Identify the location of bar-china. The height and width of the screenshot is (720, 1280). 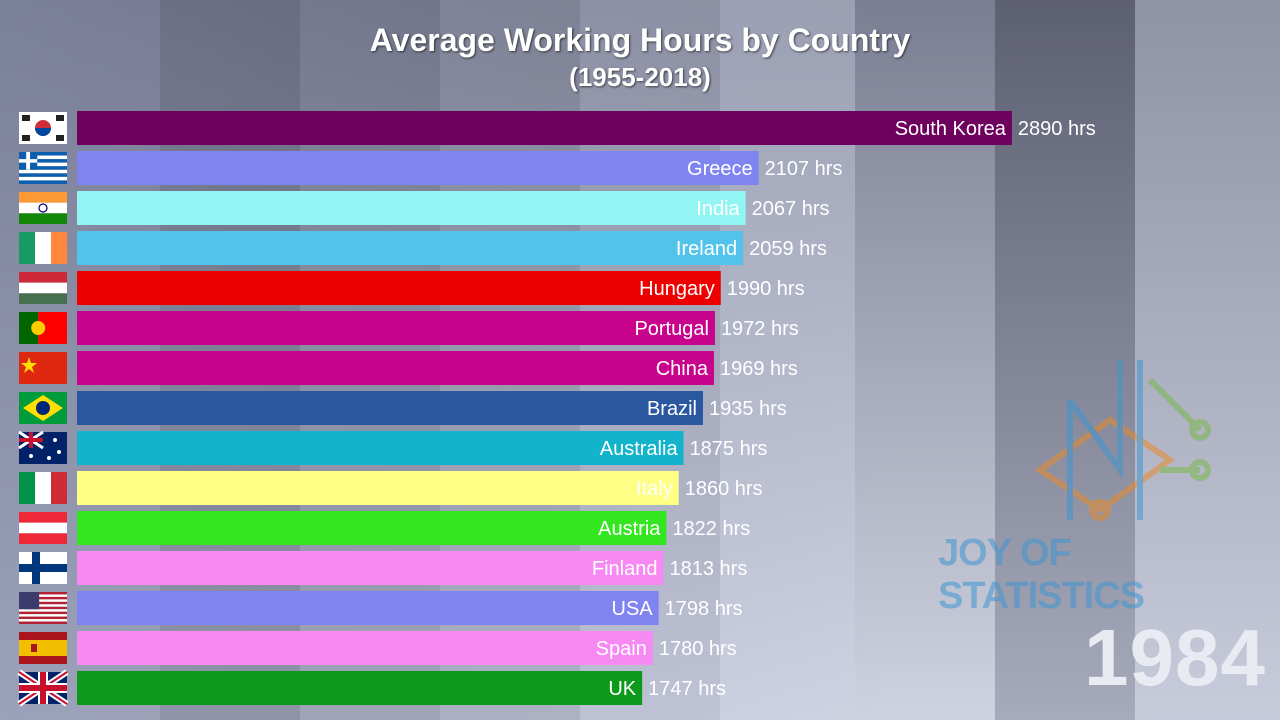
(395, 368).